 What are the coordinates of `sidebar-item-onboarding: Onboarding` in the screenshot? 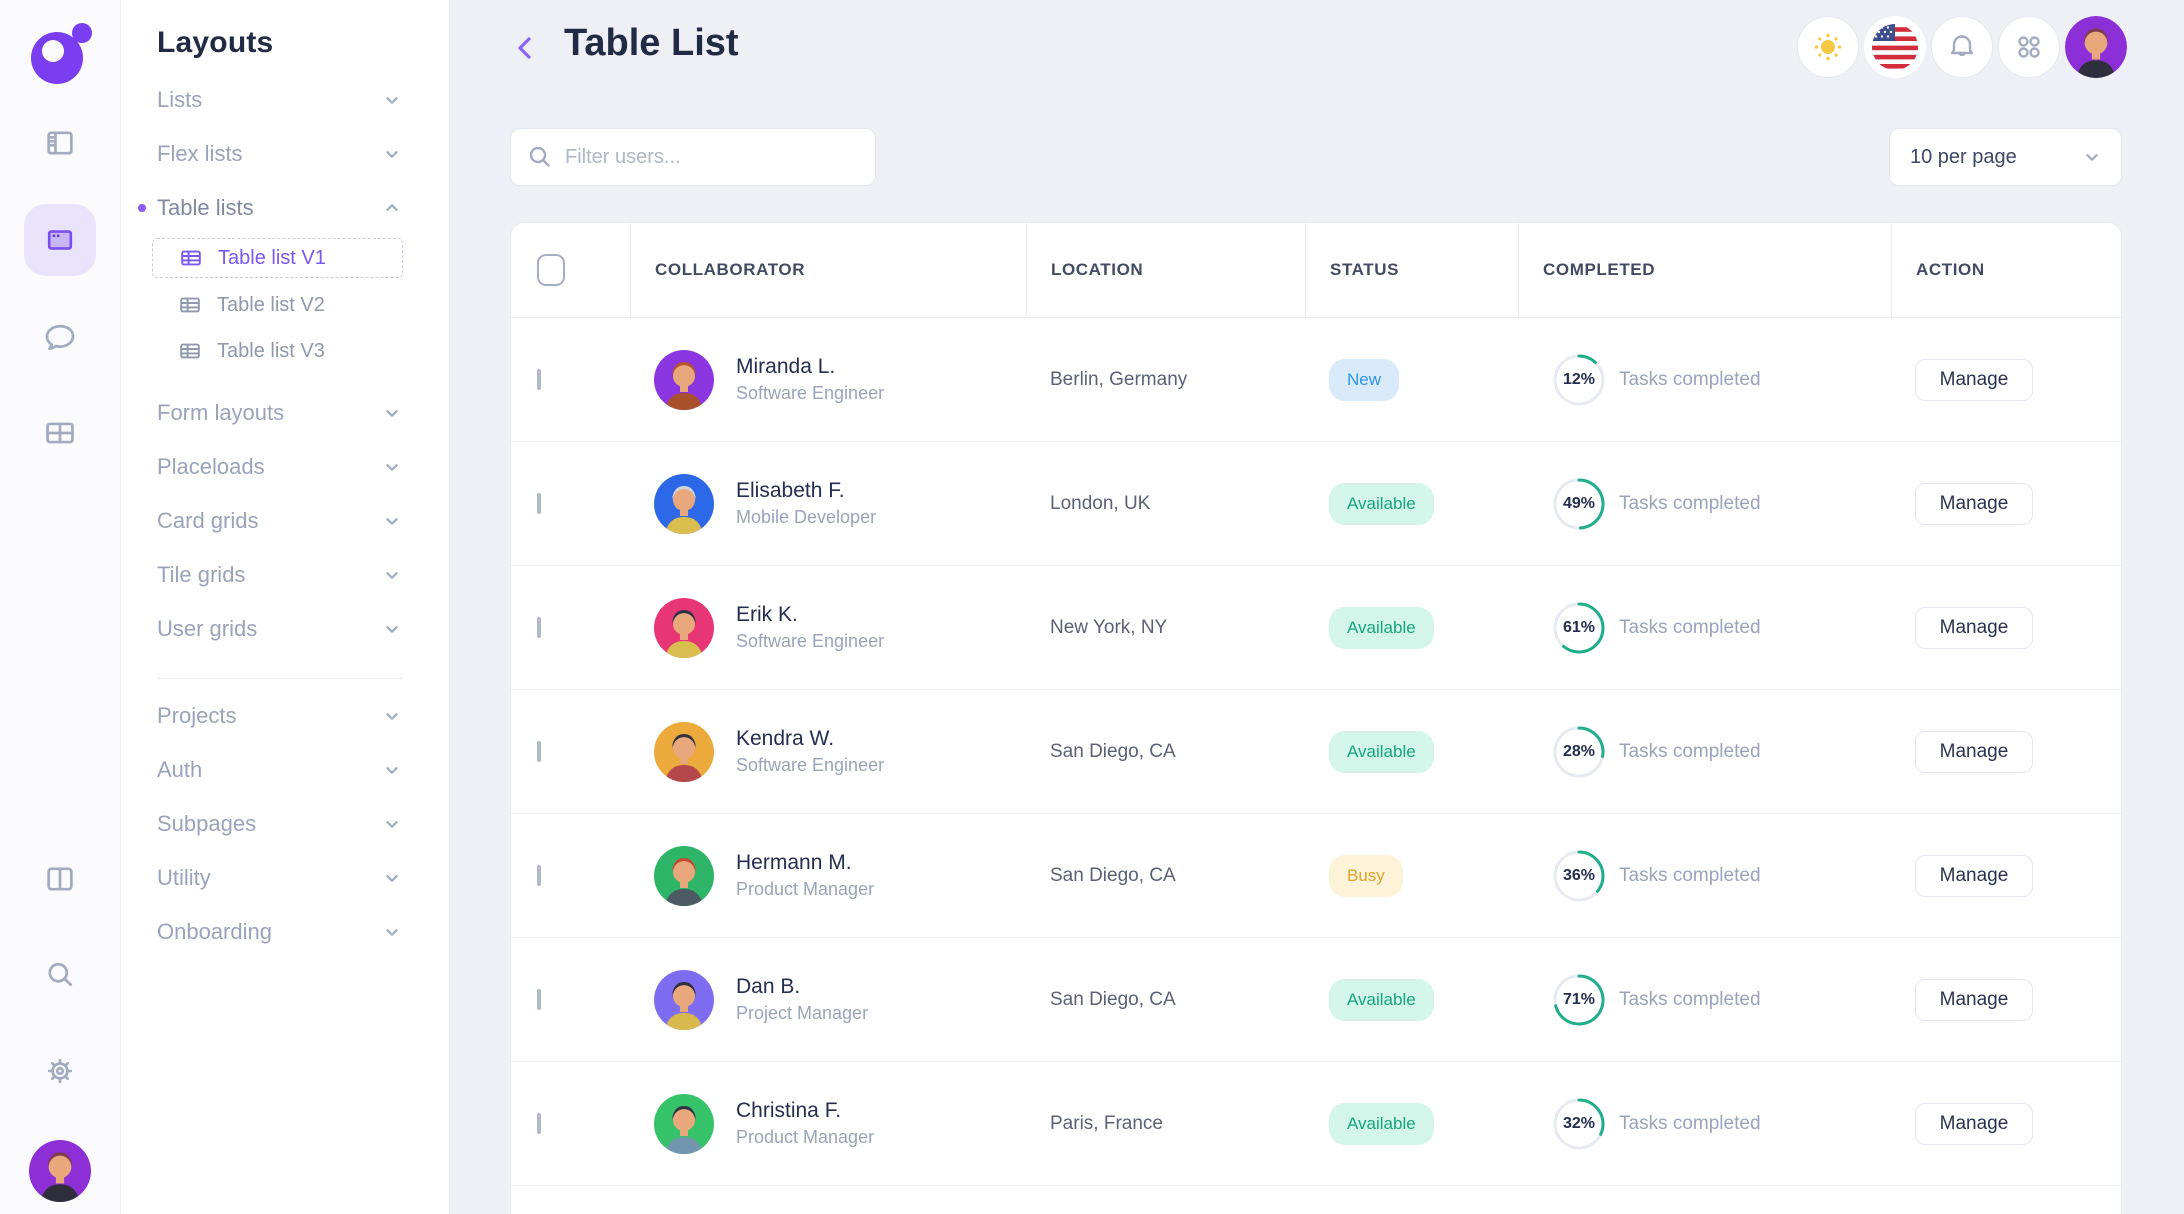 It's located at (280, 932).